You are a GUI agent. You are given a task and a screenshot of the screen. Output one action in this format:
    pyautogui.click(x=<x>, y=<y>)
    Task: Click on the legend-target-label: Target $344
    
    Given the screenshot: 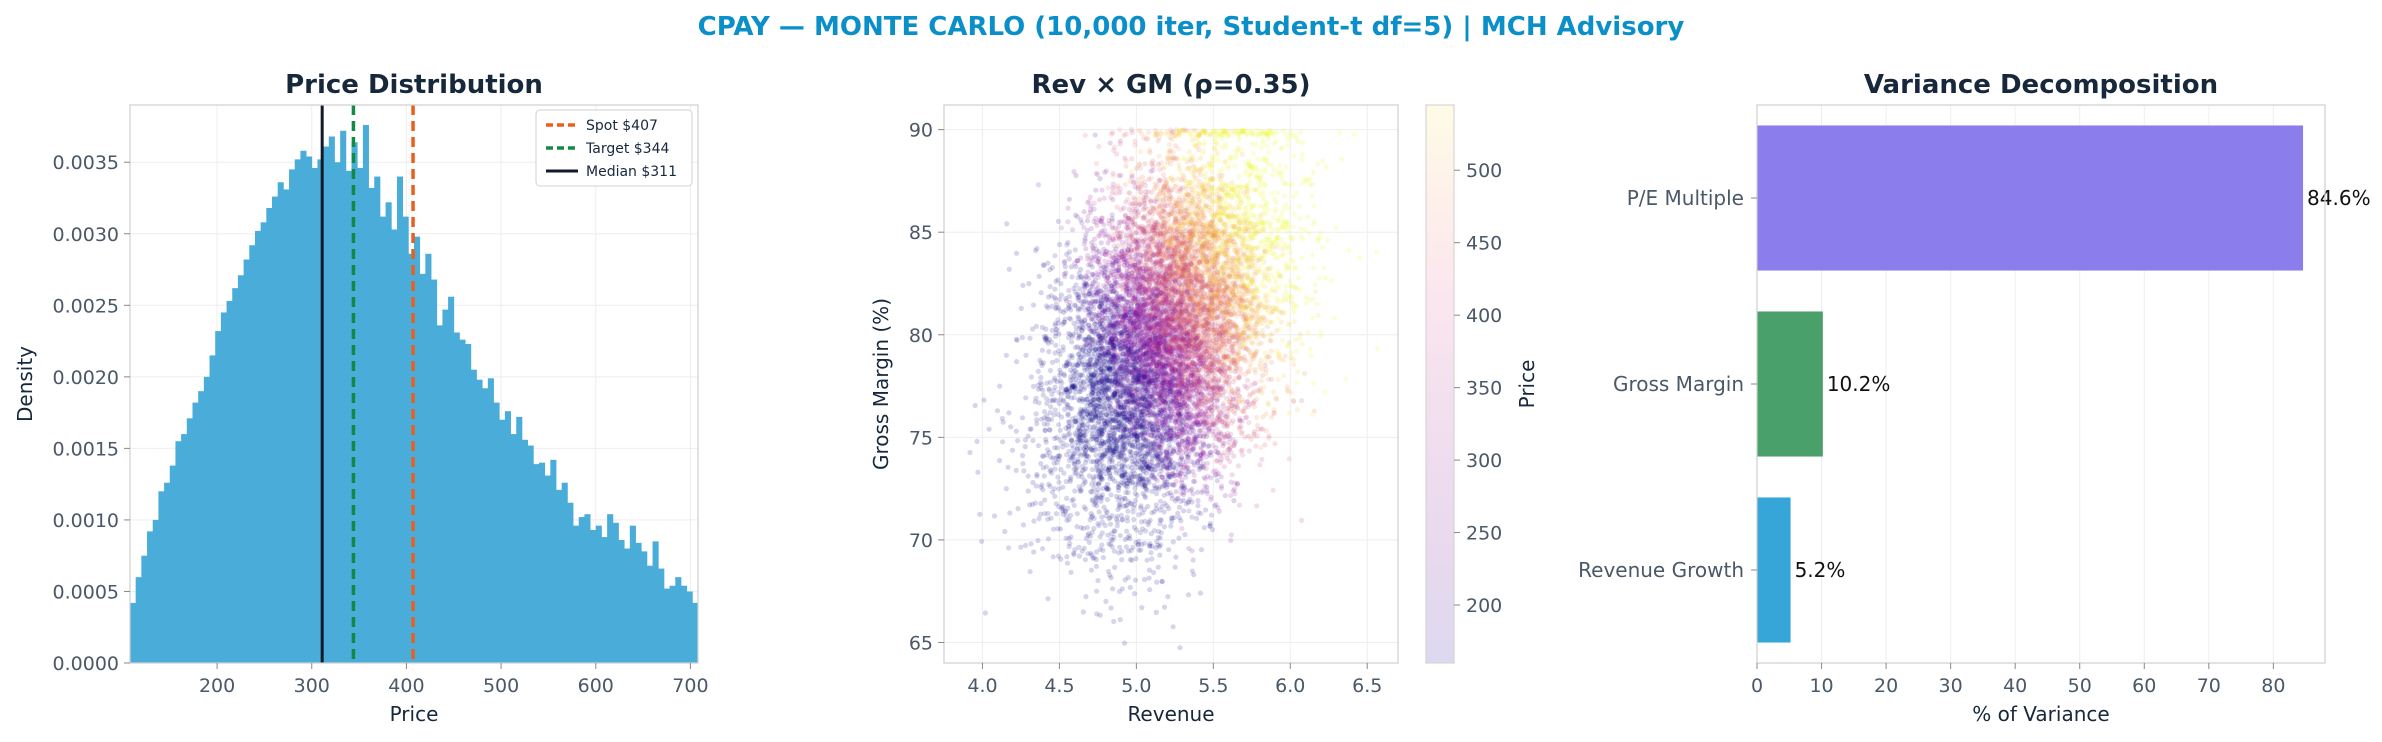 What is the action you would take?
    pyautogui.click(x=627, y=149)
    